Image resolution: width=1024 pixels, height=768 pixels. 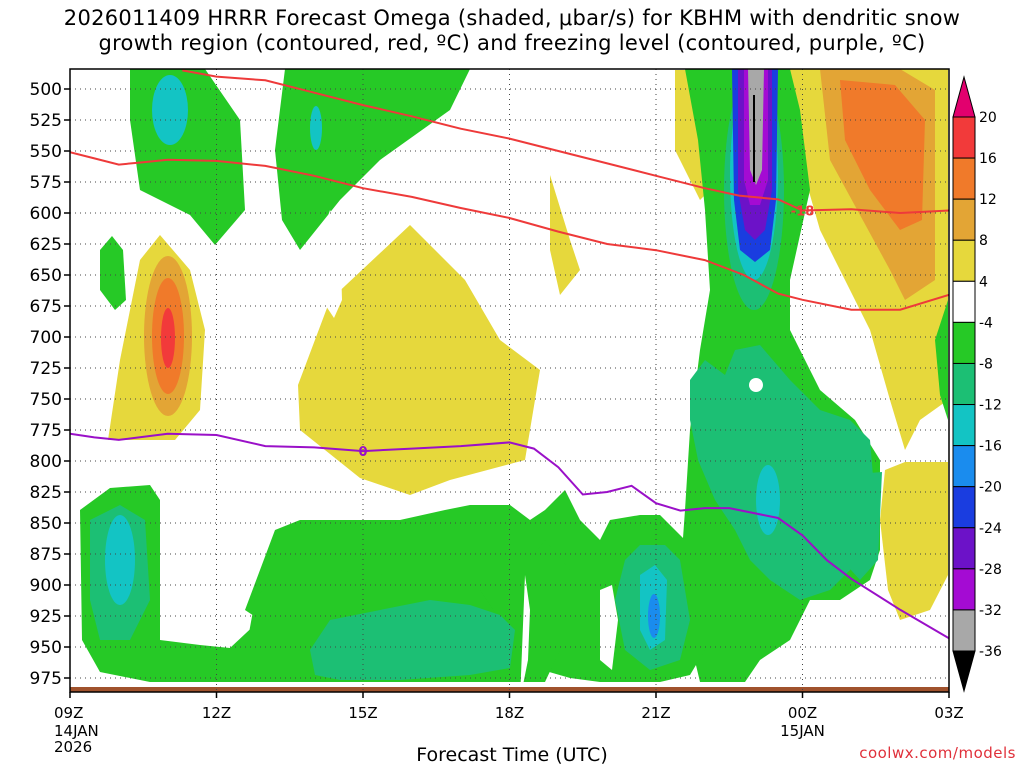 I want to click on colorbar-label-8: 8, so click(x=983, y=241).